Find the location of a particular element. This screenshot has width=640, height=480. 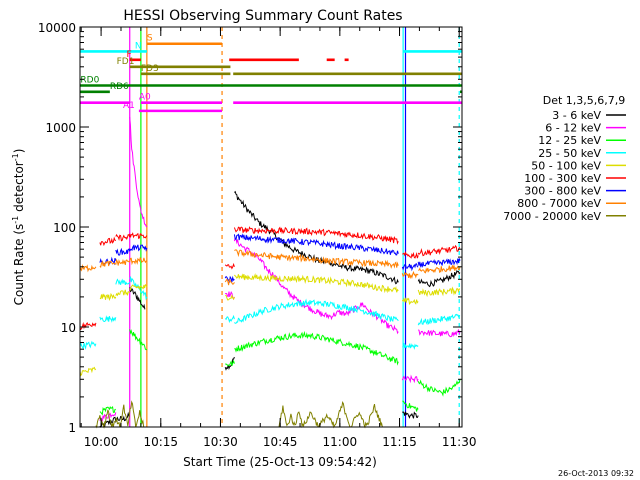

y-tick-label-10: 10 is located at coordinates (68, 328).